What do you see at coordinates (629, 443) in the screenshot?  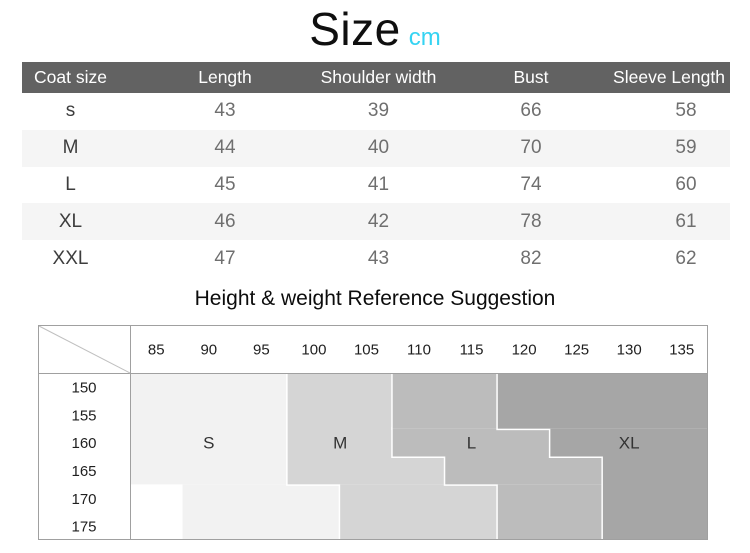 I see `zone-label-xl: XL` at bounding box center [629, 443].